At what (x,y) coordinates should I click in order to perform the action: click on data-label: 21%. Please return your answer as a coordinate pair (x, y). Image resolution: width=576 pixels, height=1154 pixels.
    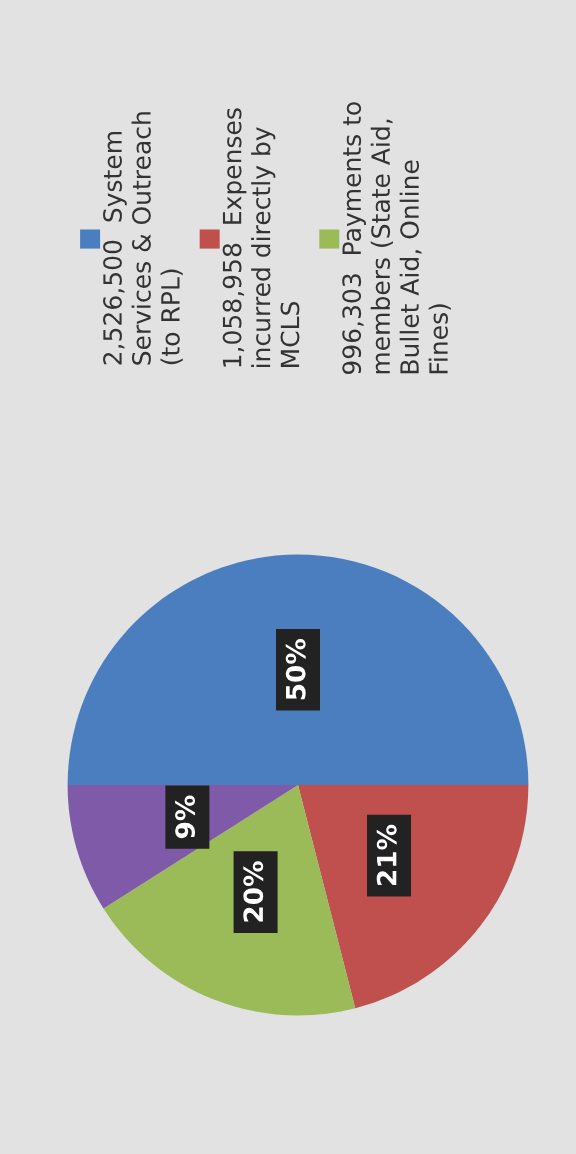
    Looking at the image, I should click on (386, 855).